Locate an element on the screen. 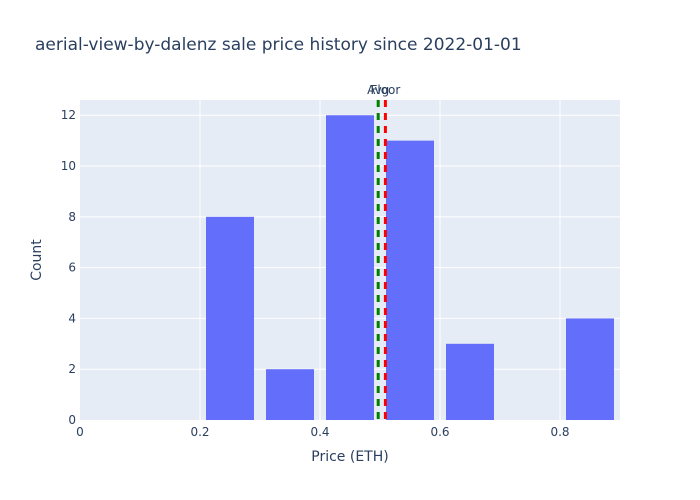  y-tick-label: 12 is located at coordinates (68, 115).